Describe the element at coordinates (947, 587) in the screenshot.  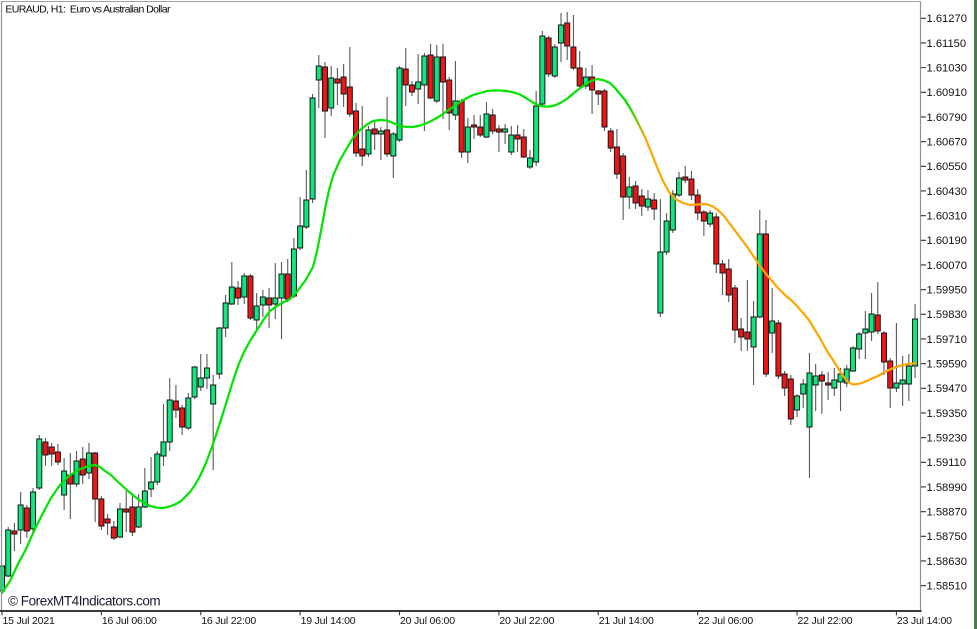
I see `svg-text: 1.58510` at that location.